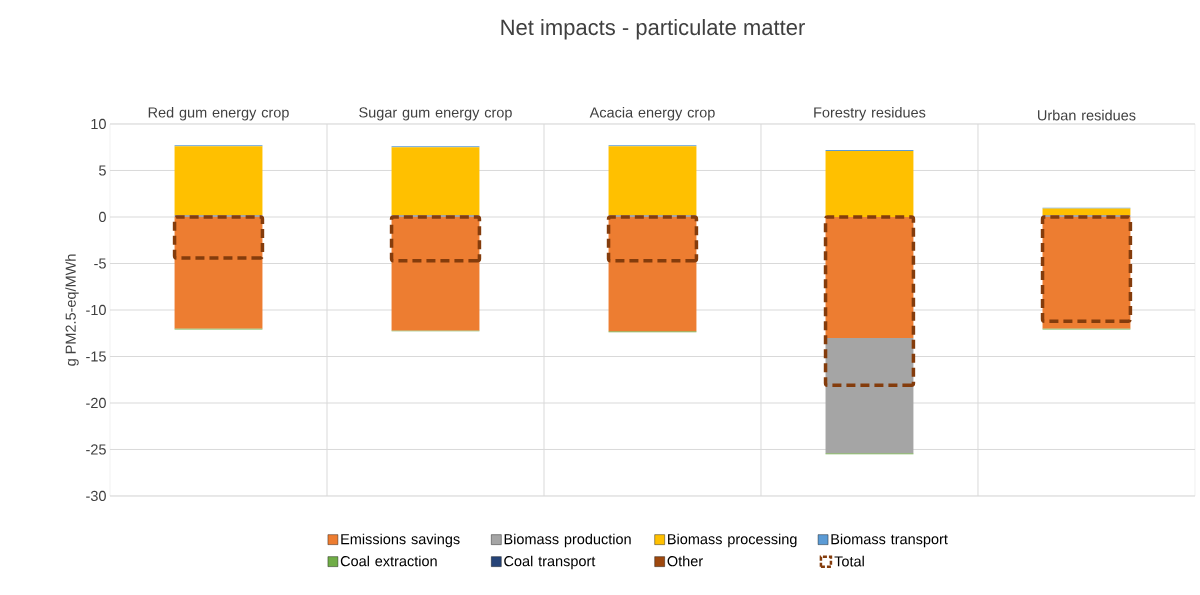 The width and height of the screenshot is (1200, 595). Describe the element at coordinates (96, 310) in the screenshot. I see `y-tick-label: -10` at that location.